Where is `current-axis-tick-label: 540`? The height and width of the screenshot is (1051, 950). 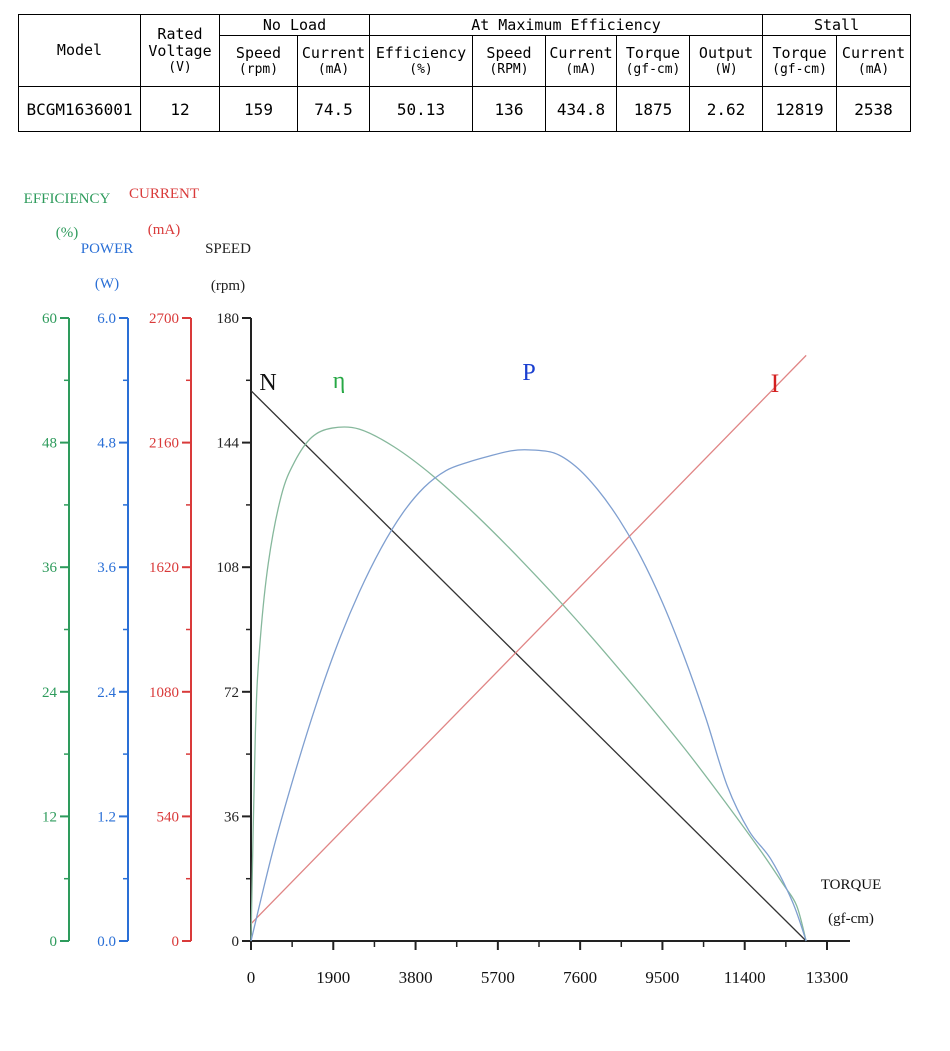 current-axis-tick-label: 540 is located at coordinates (168, 817).